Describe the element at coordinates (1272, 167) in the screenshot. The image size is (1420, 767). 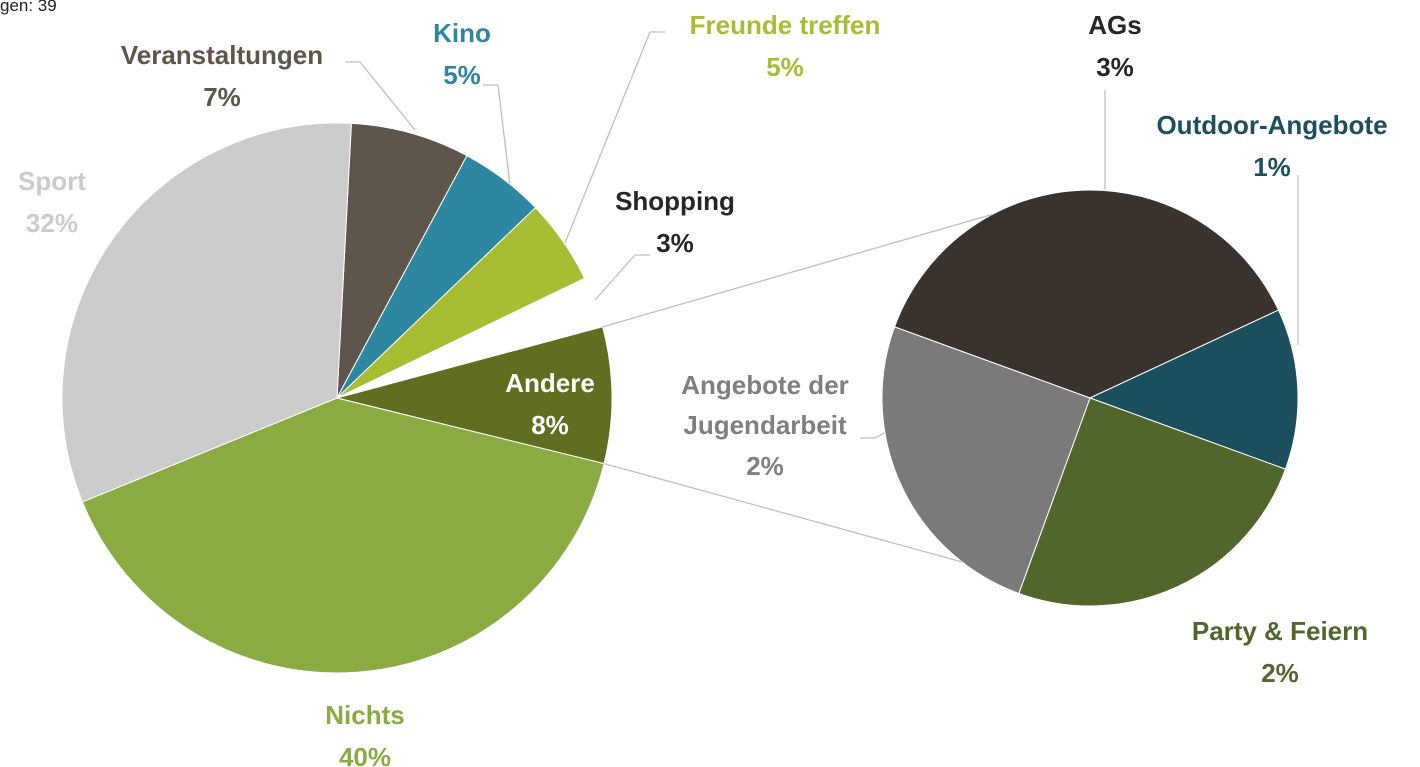
I see `slice-value-label: 1%` at that location.